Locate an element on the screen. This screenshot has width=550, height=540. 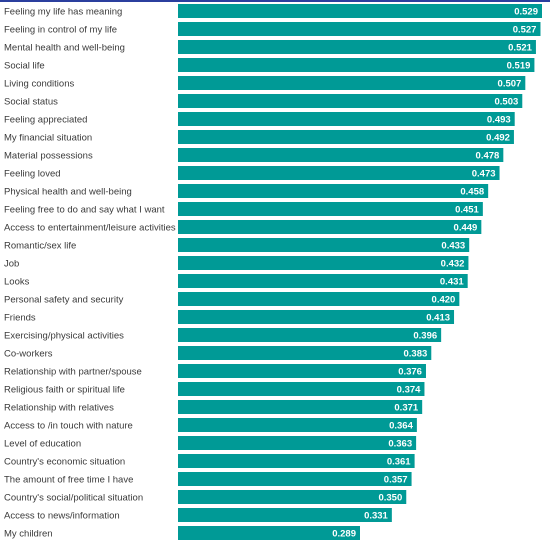
category-label: My financial situation is located at coordinates (48, 138).